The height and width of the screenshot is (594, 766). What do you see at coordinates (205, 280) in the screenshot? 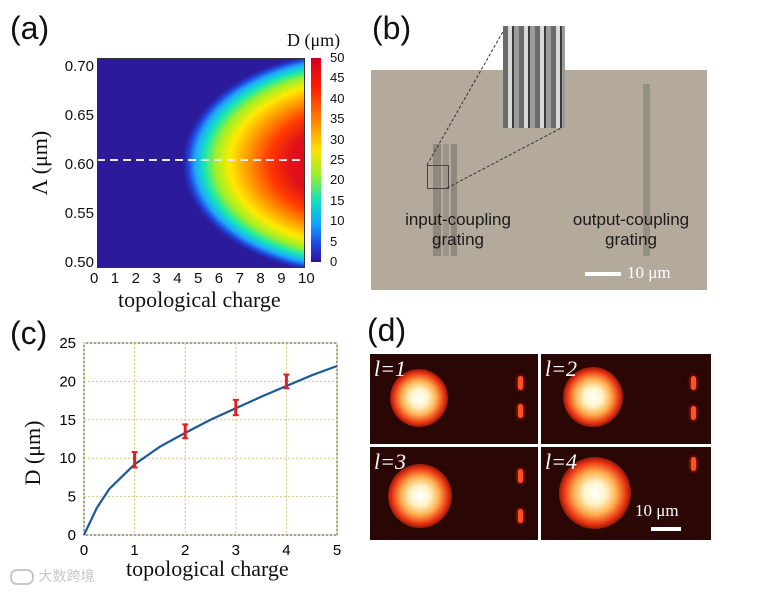
I see `heatmap-x-ticks: 0 1 2 3 4 5 6 7 8 9 10` at bounding box center [205, 280].